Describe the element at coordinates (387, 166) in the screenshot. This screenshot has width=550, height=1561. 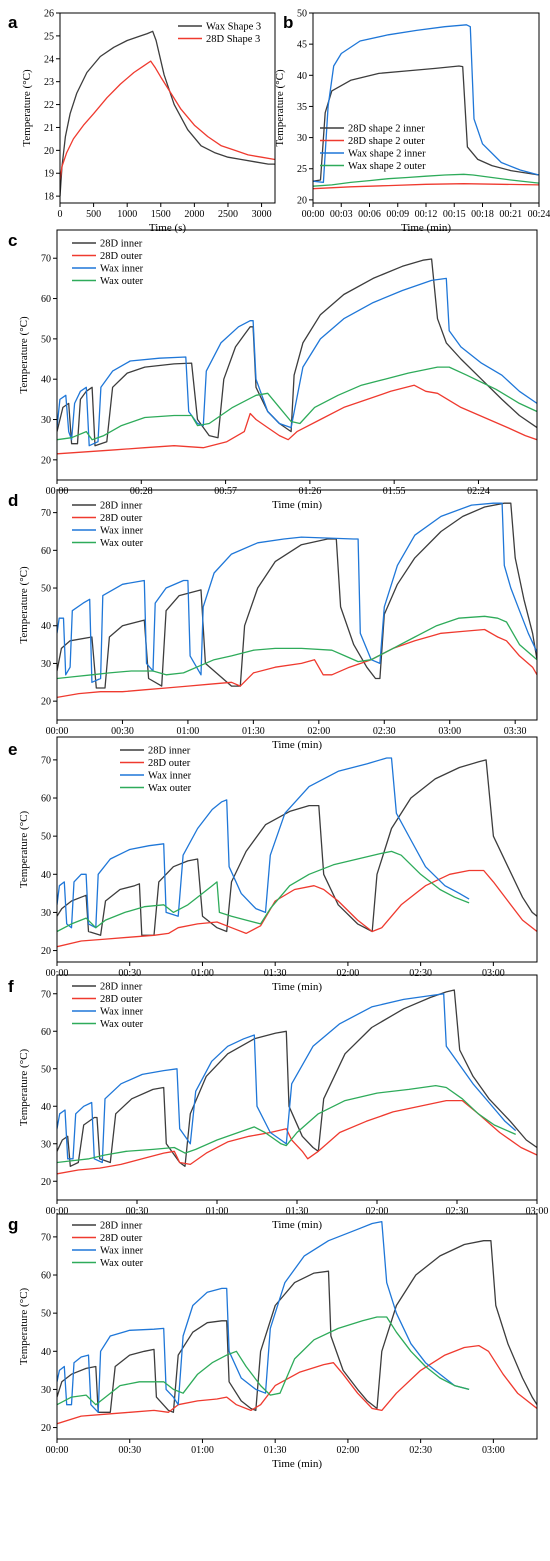
I see `legend-label: Wax shape 2 outer` at that location.